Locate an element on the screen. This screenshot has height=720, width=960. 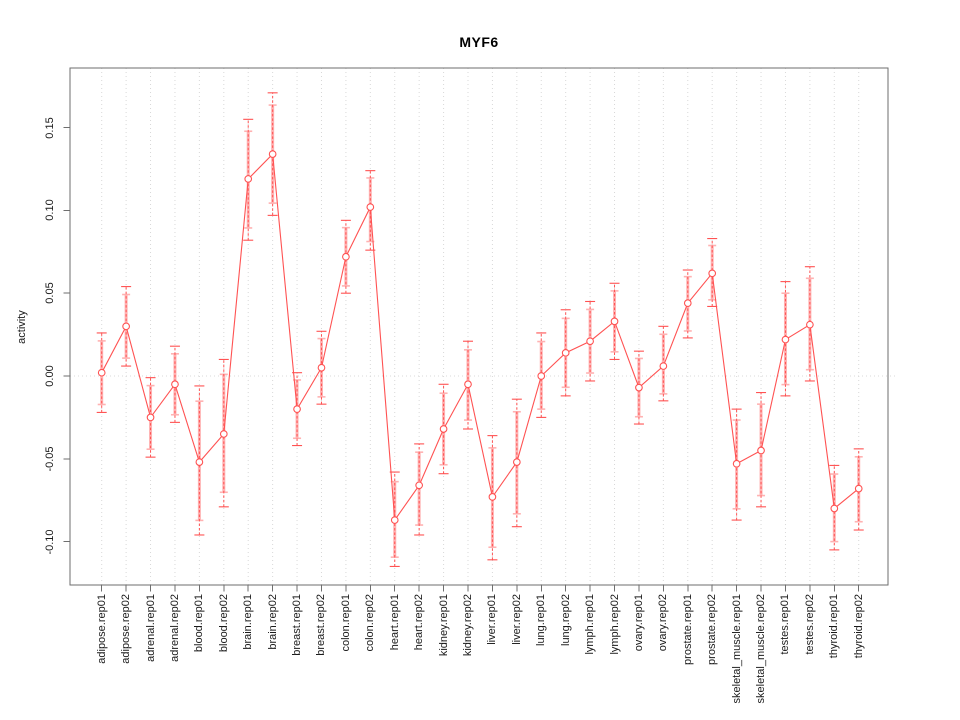
x-tick-label: lung.rep02 is located at coordinates (565, 620).